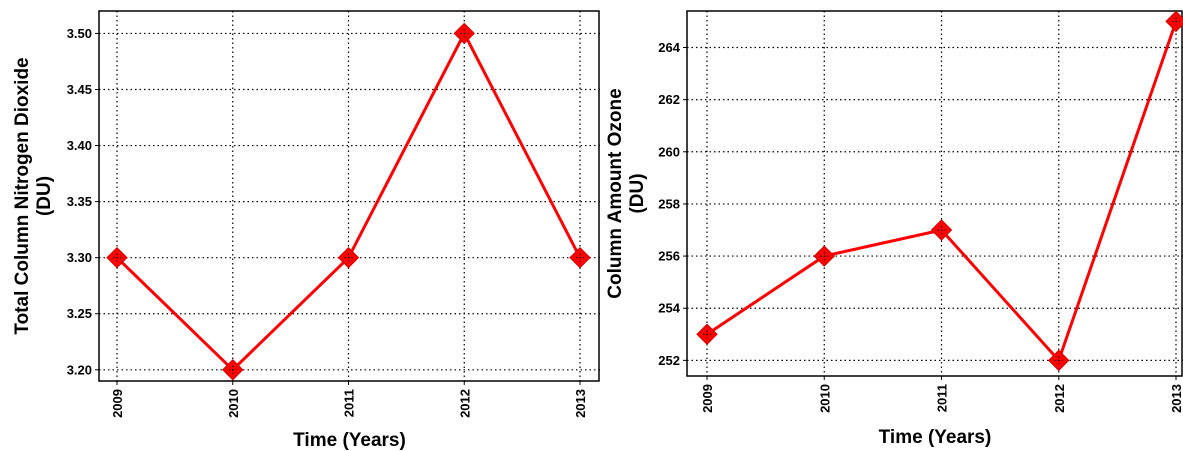 This screenshot has height=451, width=1183. I want to click on y-tick-label: 3.45, so click(79, 89).